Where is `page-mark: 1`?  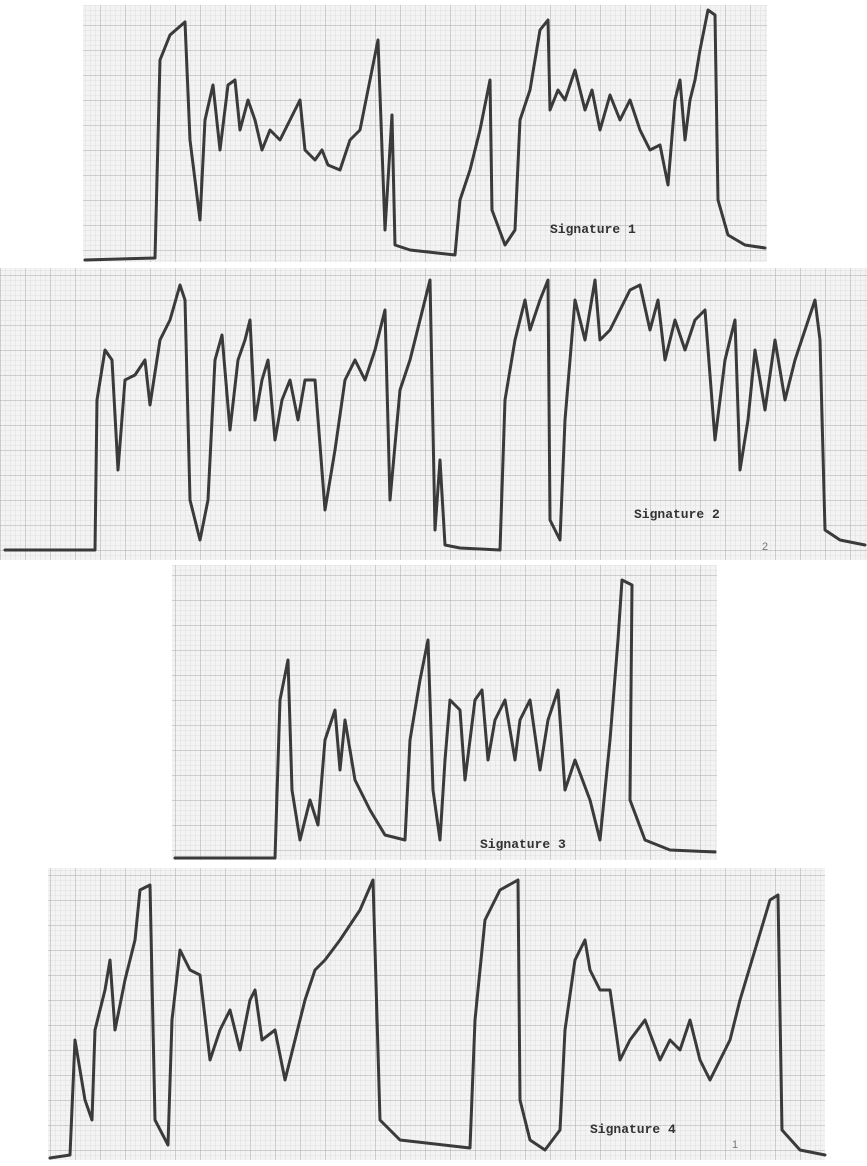 page-mark: 1 is located at coordinates (735, 1145).